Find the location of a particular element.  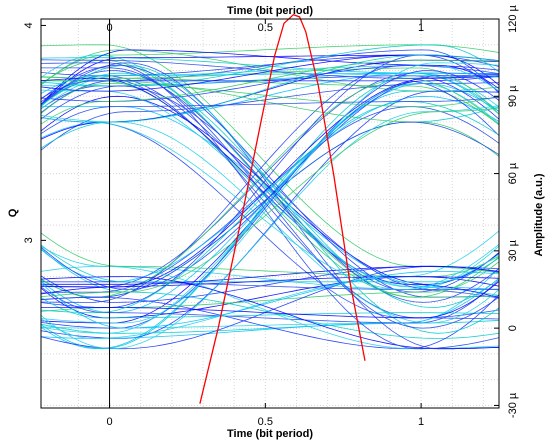

right-axis-tick-label: -30 µ is located at coordinates (513, 405).